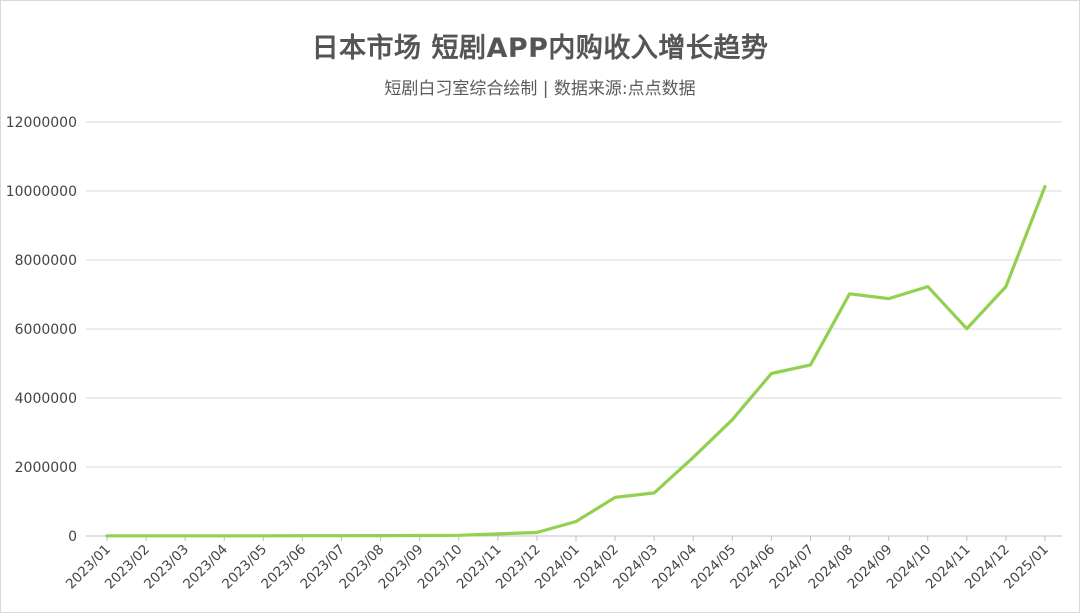 The width and height of the screenshot is (1080, 613). What do you see at coordinates (41, 192) in the screenshot?
I see `y-tick-label: 10000000` at bounding box center [41, 192].